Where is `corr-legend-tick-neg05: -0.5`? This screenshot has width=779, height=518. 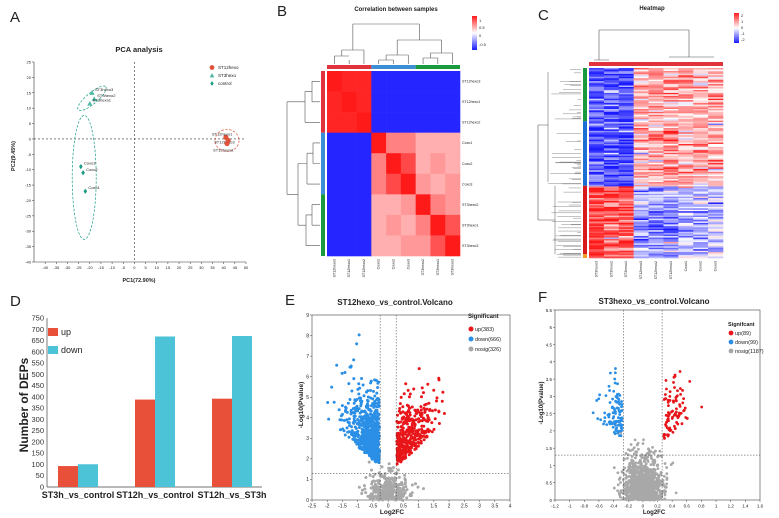
corr-legend-tick-neg05: -0.5 is located at coordinates (483, 44).